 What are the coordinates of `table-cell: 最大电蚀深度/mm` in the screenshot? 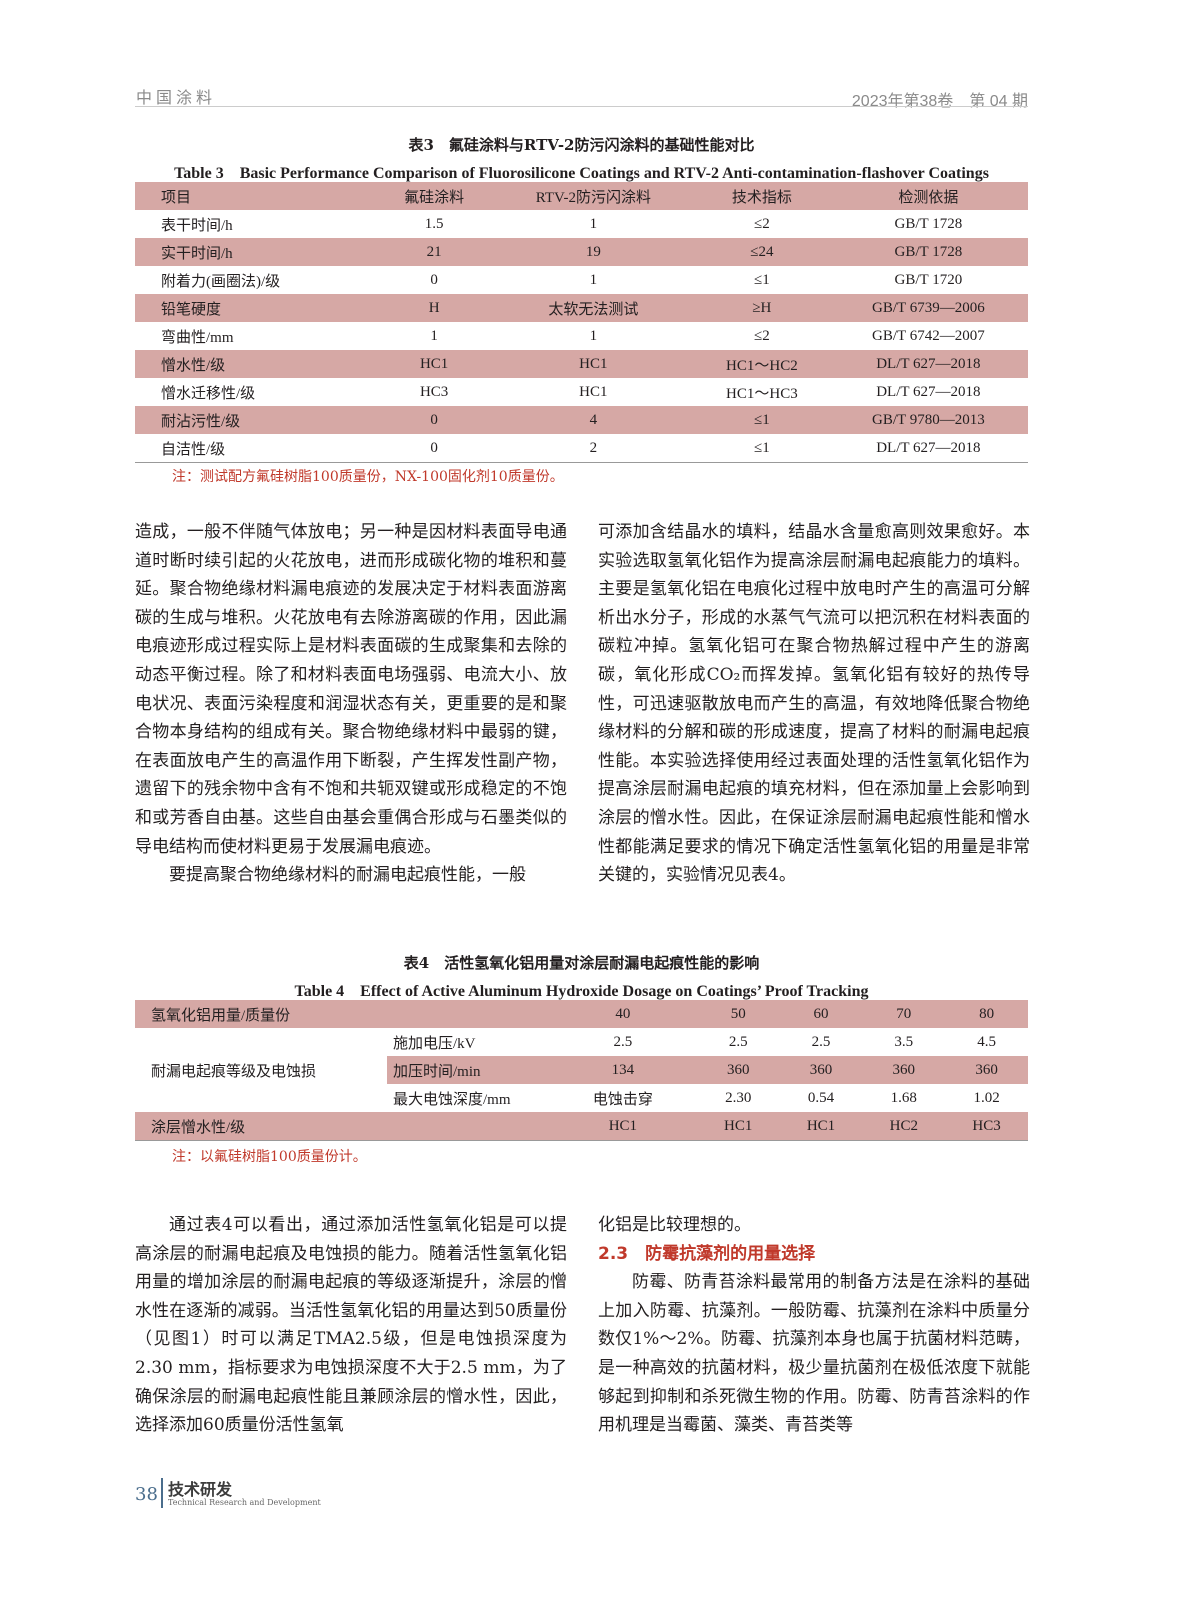 It's located at (452, 1099).